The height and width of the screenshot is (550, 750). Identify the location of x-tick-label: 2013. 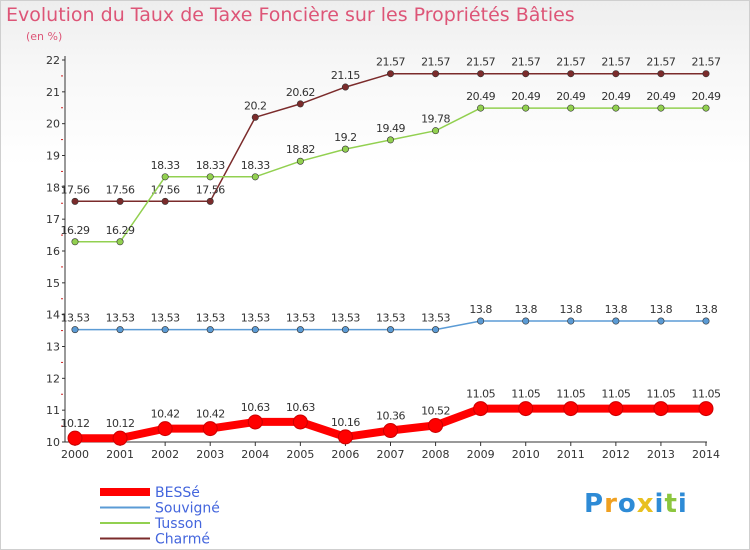
(661, 454).